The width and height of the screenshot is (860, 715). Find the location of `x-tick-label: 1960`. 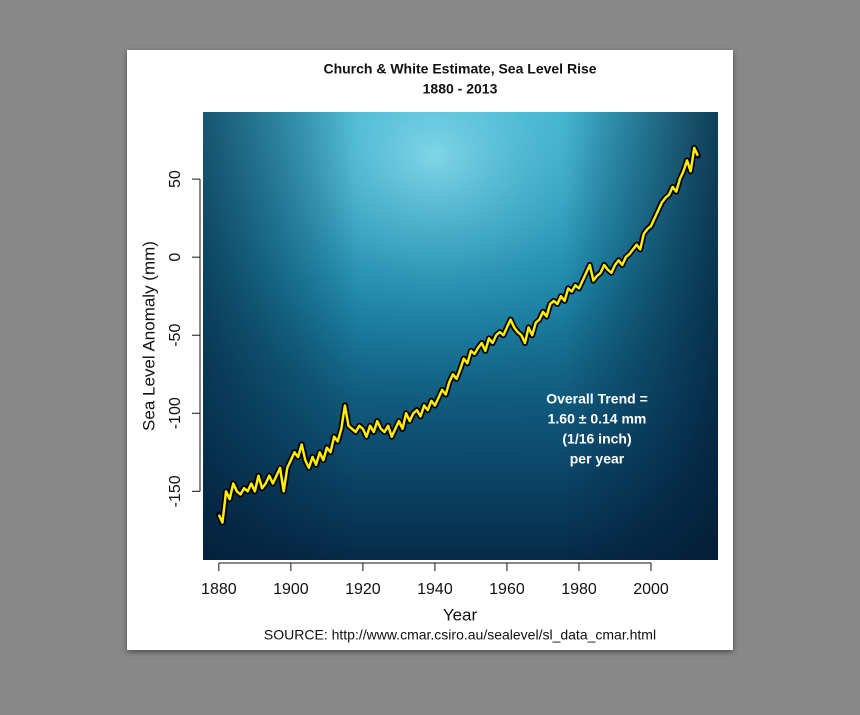

x-tick-label: 1960 is located at coordinates (507, 589).